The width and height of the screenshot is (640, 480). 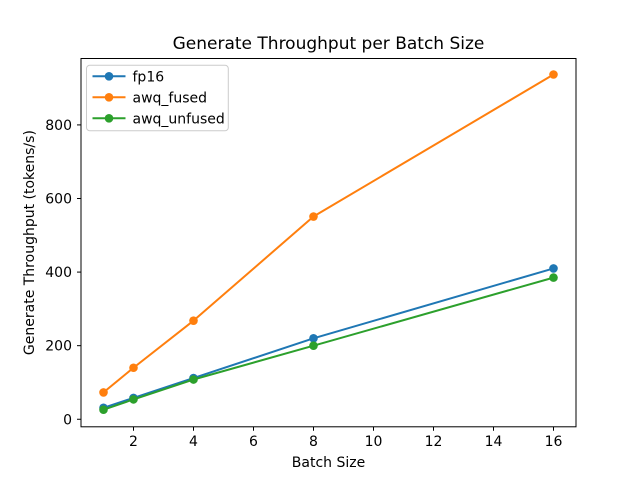 I want to click on legend-entry-awq-unfused: awq_unfused, so click(x=158, y=119).